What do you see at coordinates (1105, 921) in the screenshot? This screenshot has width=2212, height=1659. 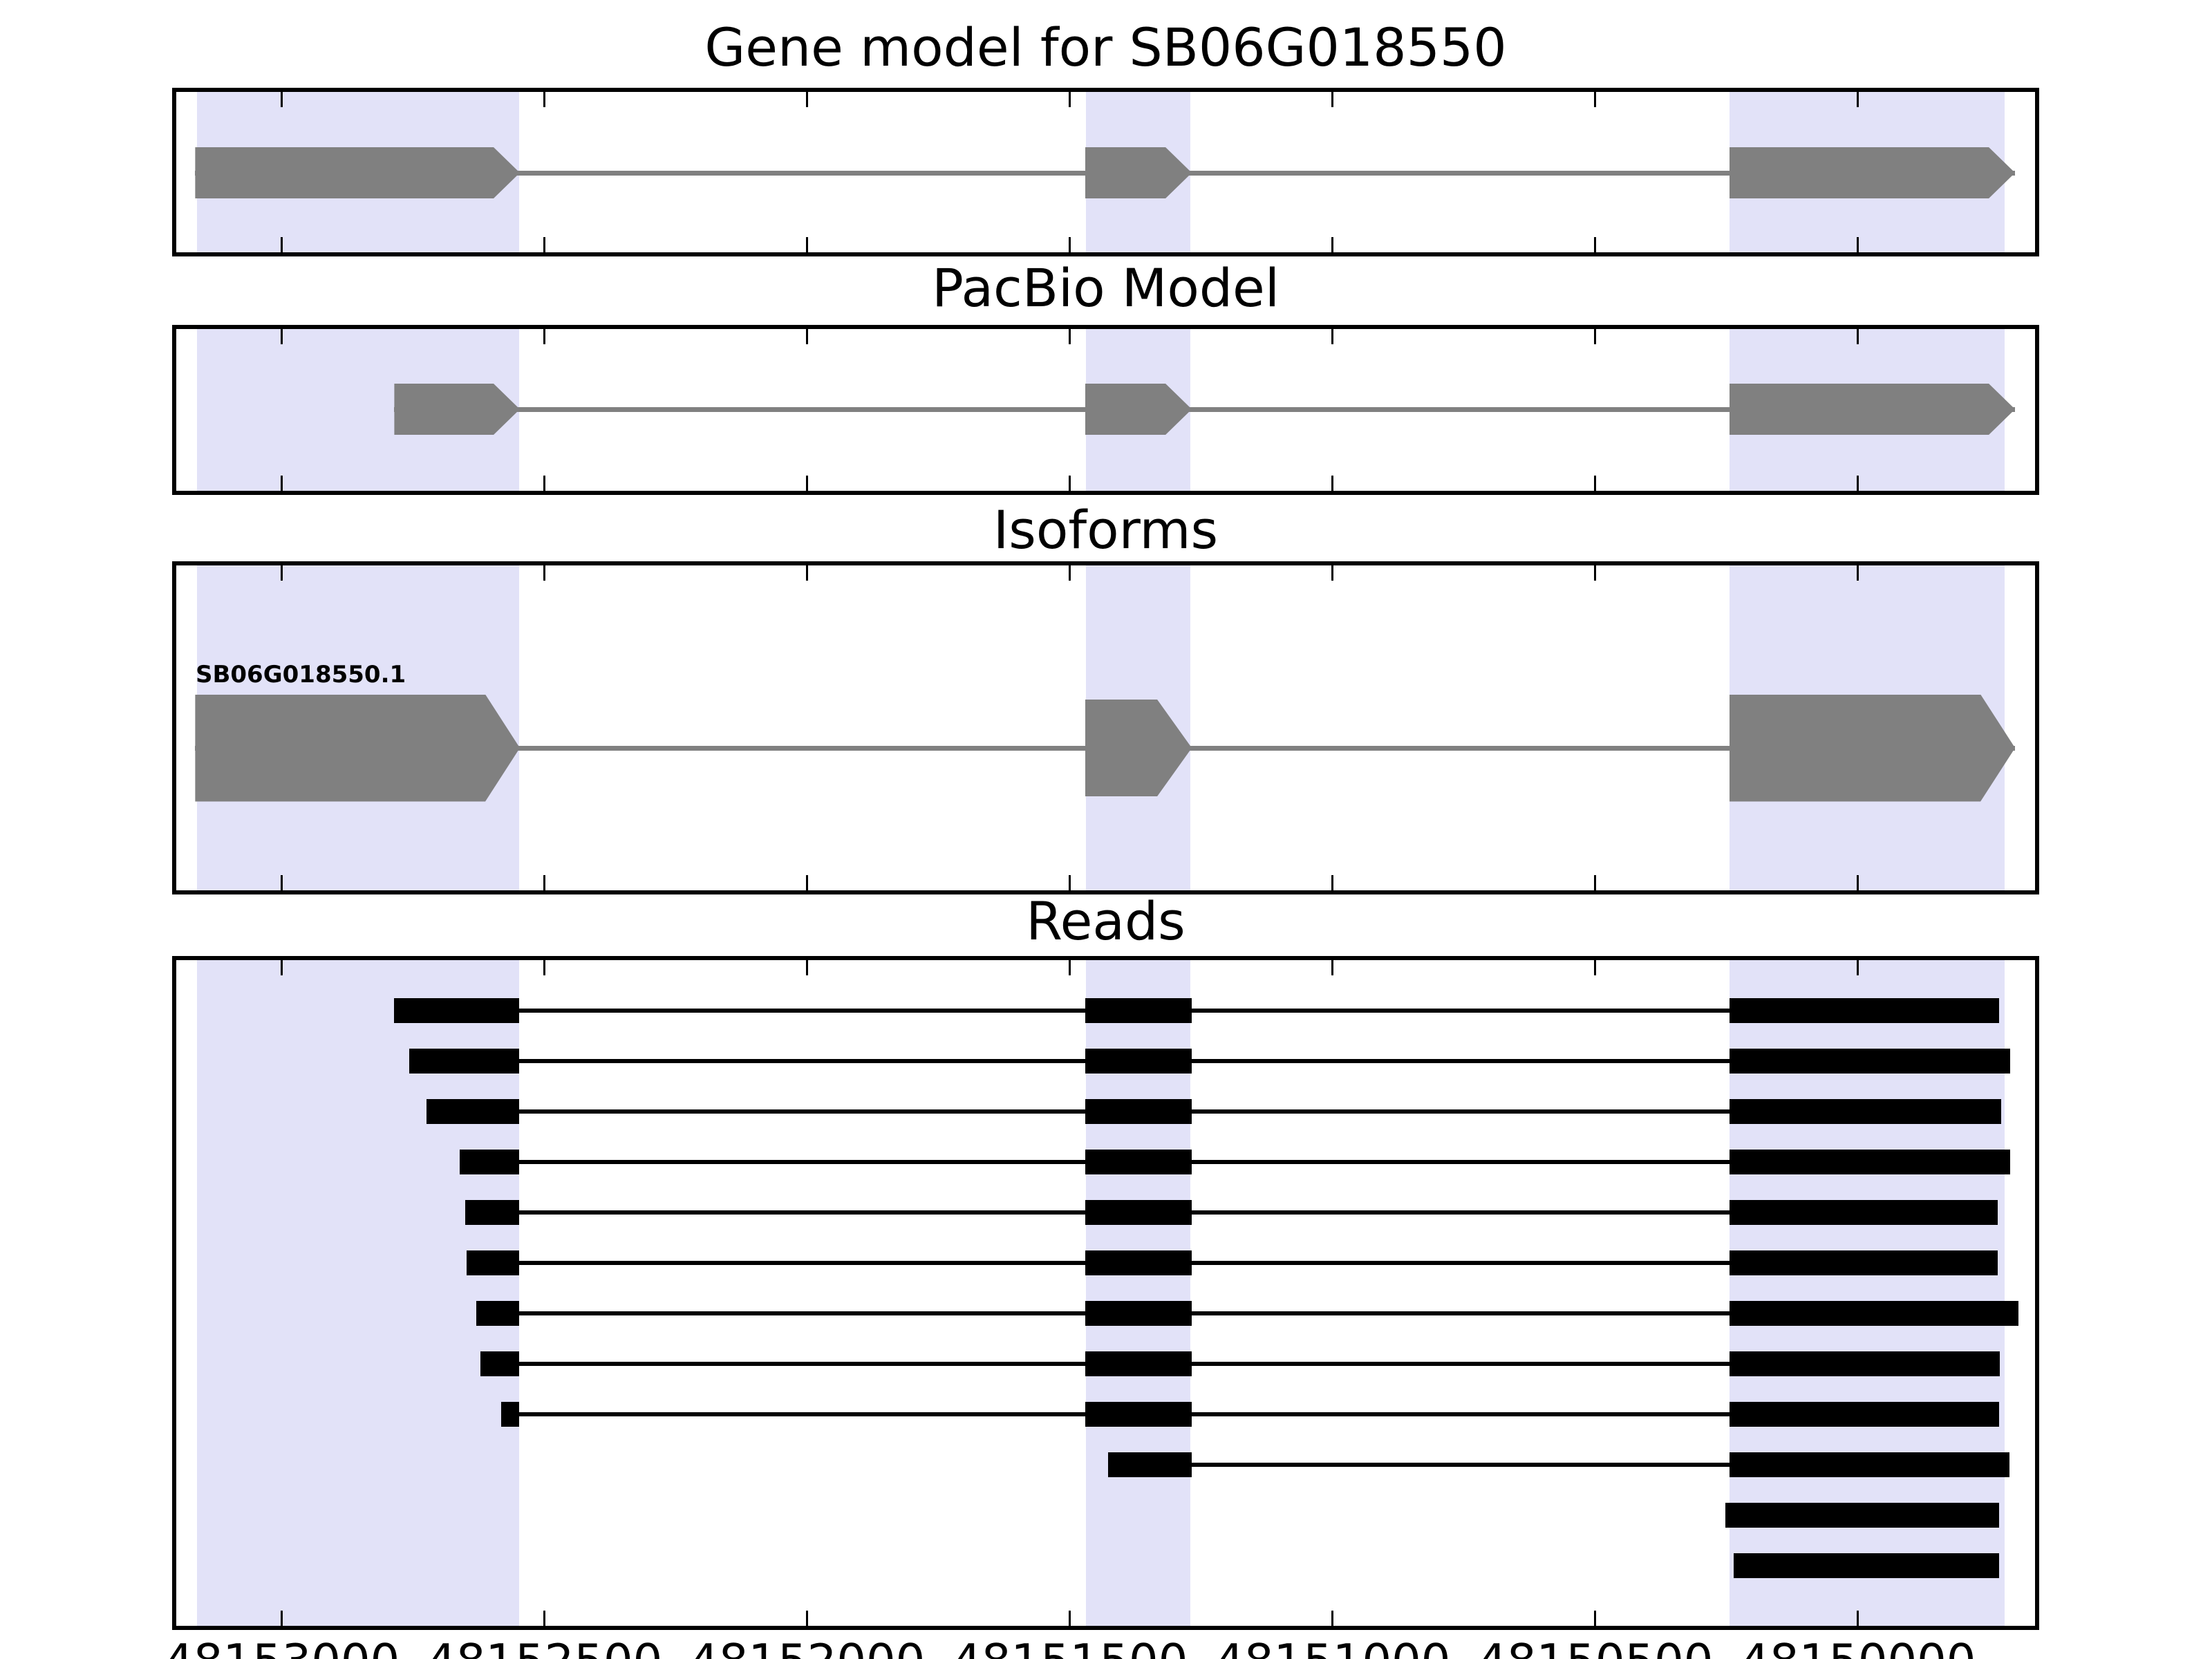 I see `reads-panel-title: Reads` at bounding box center [1105, 921].